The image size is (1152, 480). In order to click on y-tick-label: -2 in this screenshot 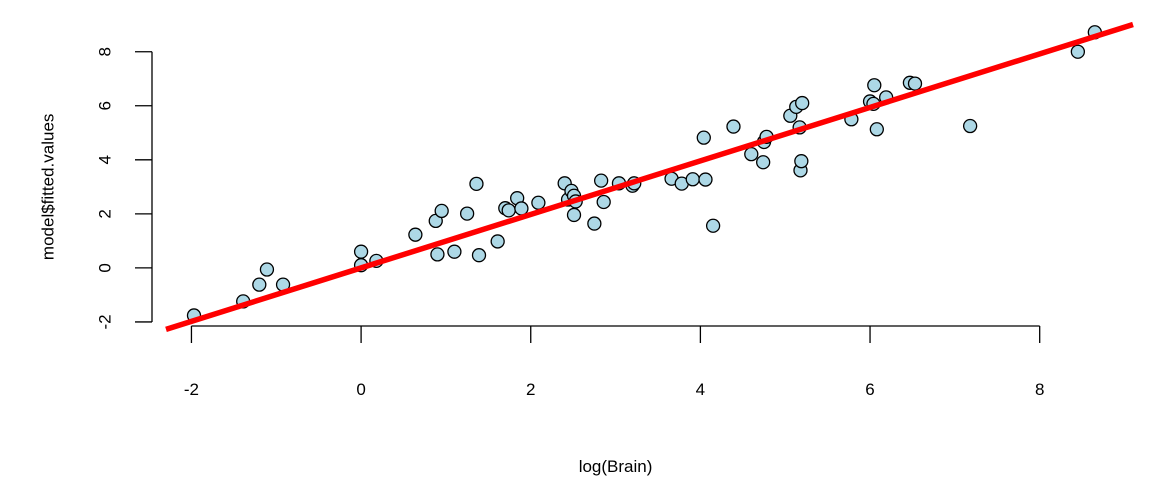, I will do `click(105, 321)`.